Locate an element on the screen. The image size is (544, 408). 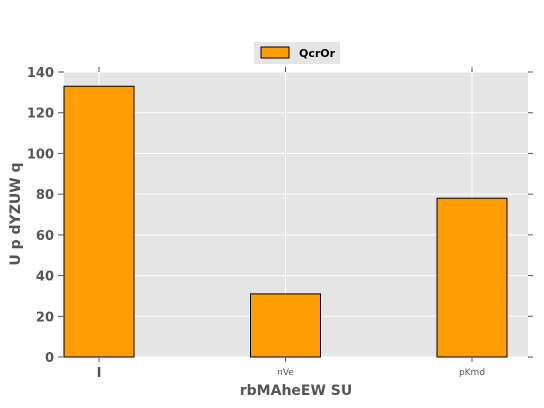
y-axis-title: U p dYZUW q is located at coordinates (16, 213).